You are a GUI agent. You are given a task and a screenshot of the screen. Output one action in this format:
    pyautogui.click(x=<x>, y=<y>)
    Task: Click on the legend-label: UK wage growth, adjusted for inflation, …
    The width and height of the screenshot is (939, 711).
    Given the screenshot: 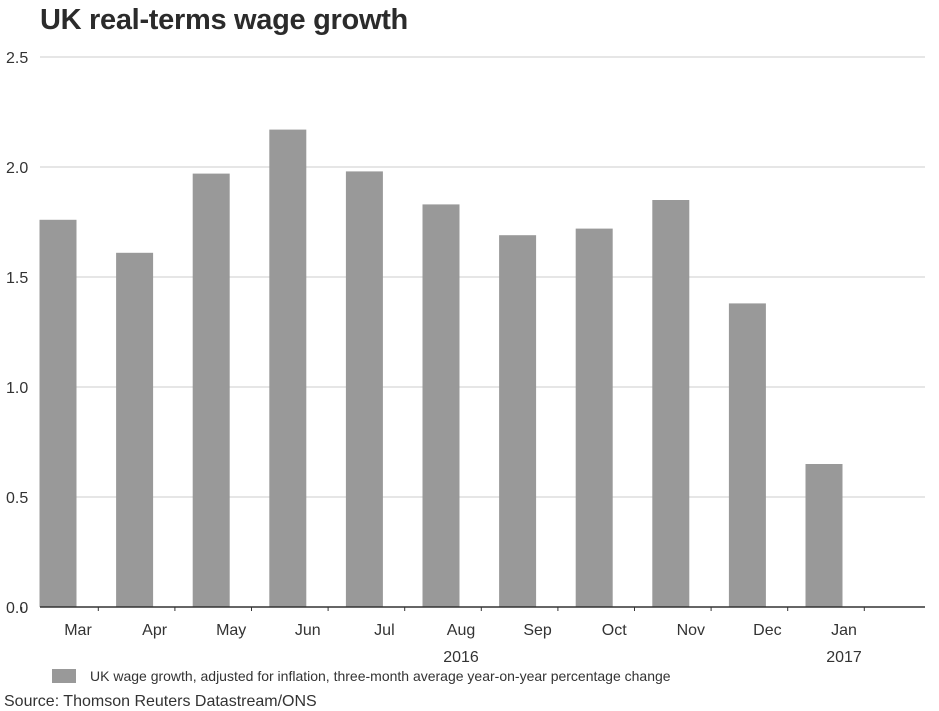 What is the action you would take?
    pyautogui.click(x=380, y=676)
    